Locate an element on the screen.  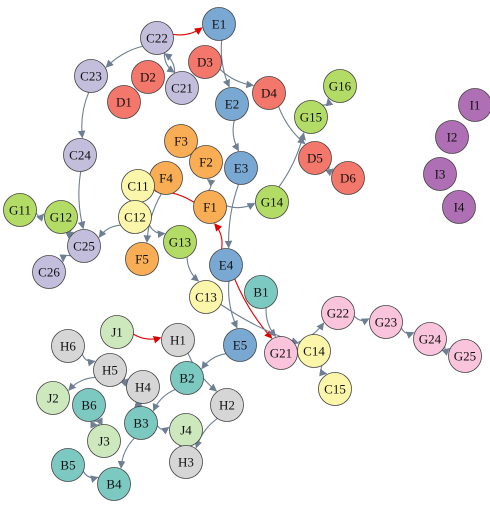
edge-f1-f2 is located at coordinates (211, 184).